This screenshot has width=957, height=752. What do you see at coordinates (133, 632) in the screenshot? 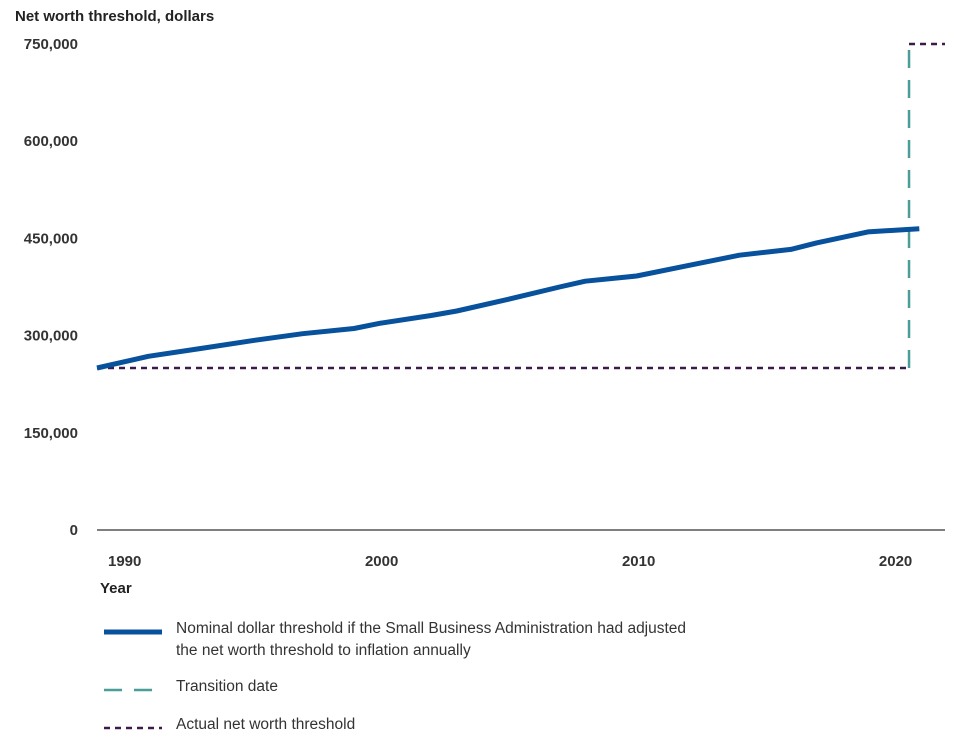
I see `legend-swatch-nominal` at bounding box center [133, 632].